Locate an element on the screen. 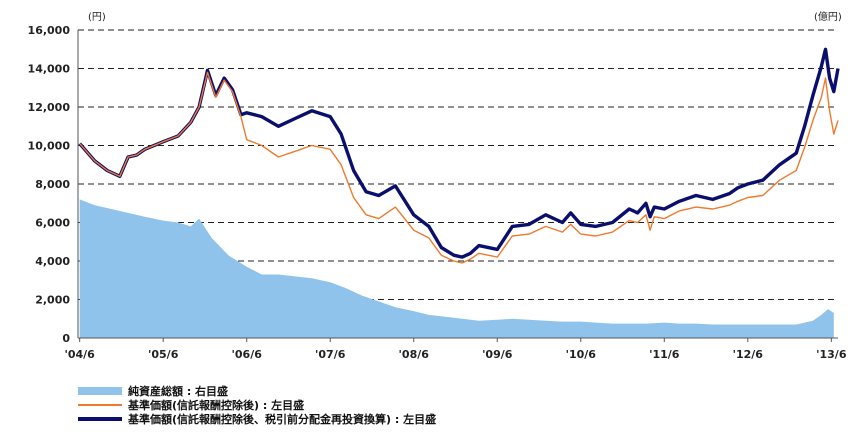 This screenshot has width=852, height=445. y-tick-label: 6,000 is located at coordinates (52, 223).